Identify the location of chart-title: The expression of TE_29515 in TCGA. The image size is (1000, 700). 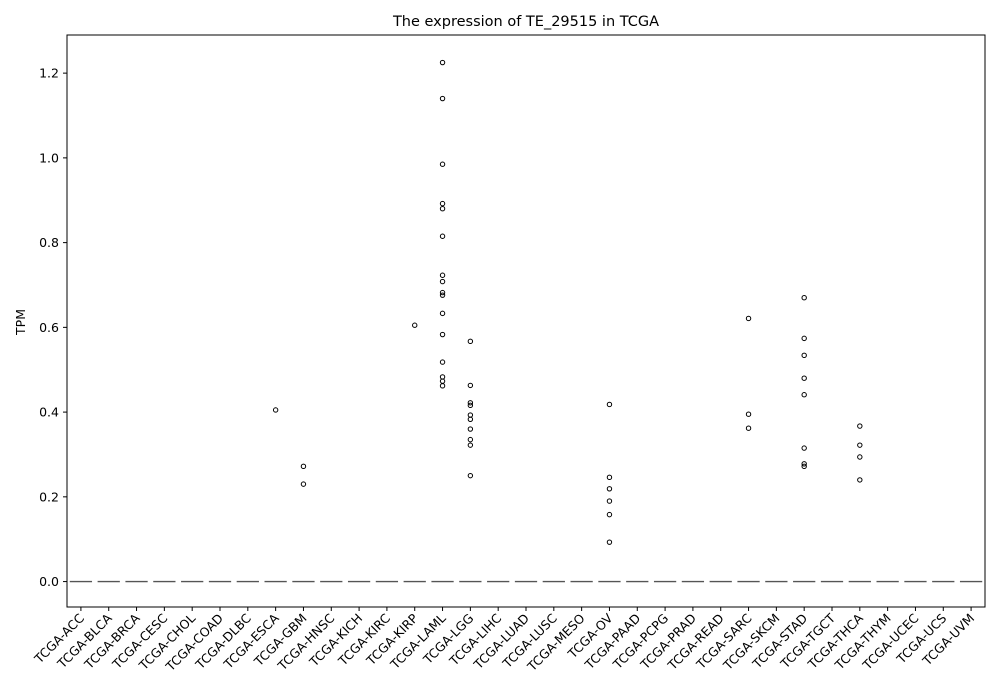
(525, 22).